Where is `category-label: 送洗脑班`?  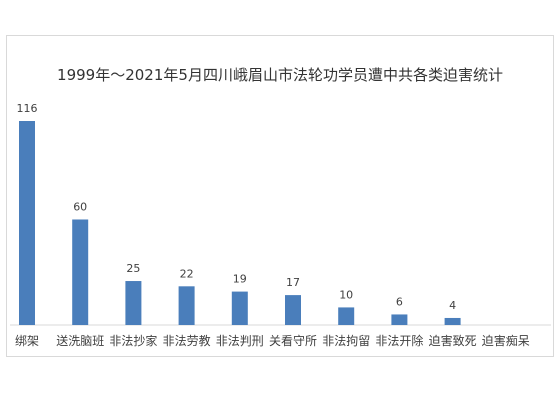
category-label: 送洗脑班 is located at coordinates (80, 340).